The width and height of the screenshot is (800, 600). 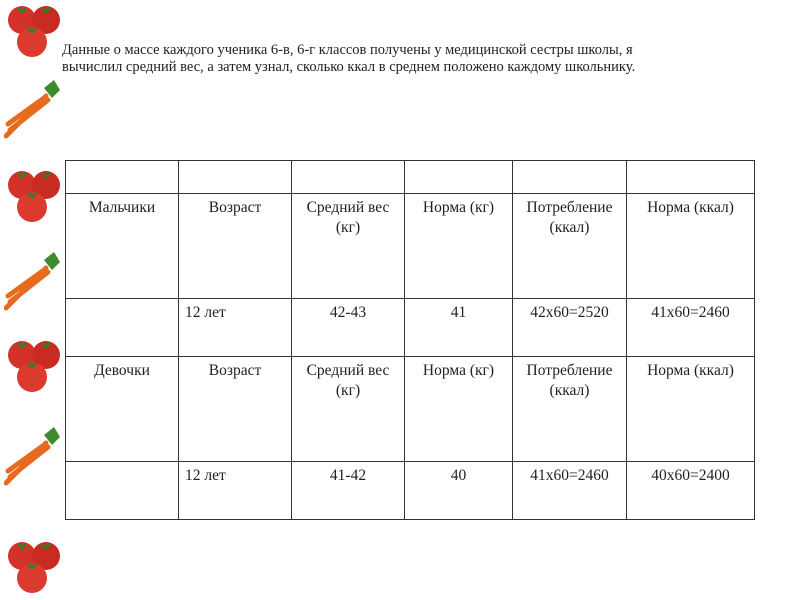 I want to click on header-cell: Девочки, so click(x=122, y=409).